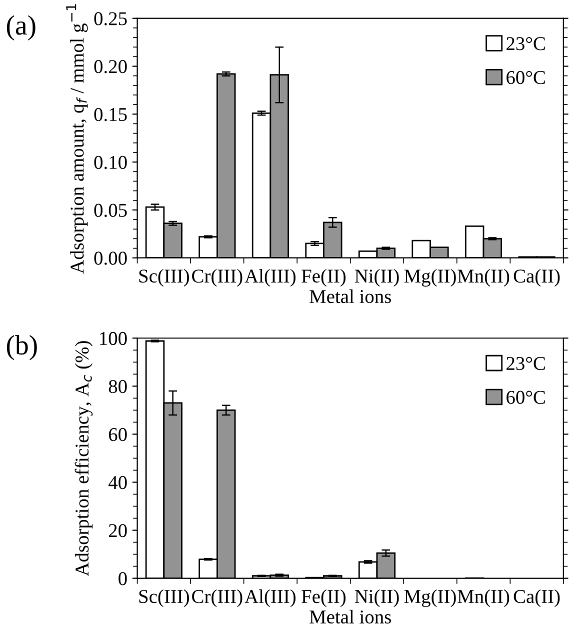 The height and width of the screenshot is (632, 572). What do you see at coordinates (117, 387) in the screenshot?
I see `y-tick-label: 80` at bounding box center [117, 387].